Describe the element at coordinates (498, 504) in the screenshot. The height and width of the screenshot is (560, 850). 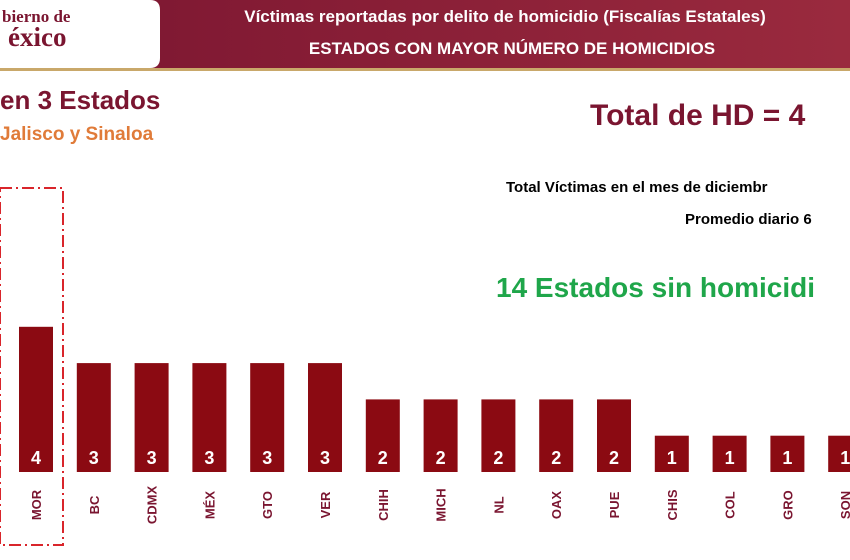
I see `x-tick-label: NL` at that location.